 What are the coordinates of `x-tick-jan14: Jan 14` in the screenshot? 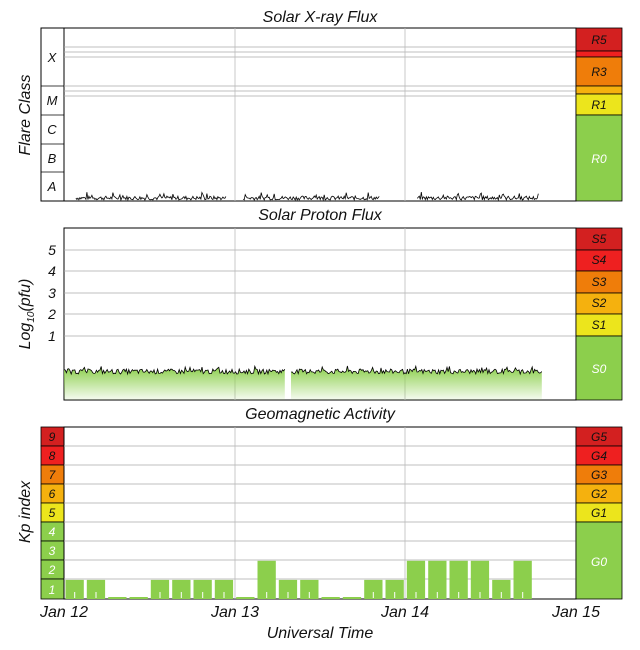 It's located at (404, 612).